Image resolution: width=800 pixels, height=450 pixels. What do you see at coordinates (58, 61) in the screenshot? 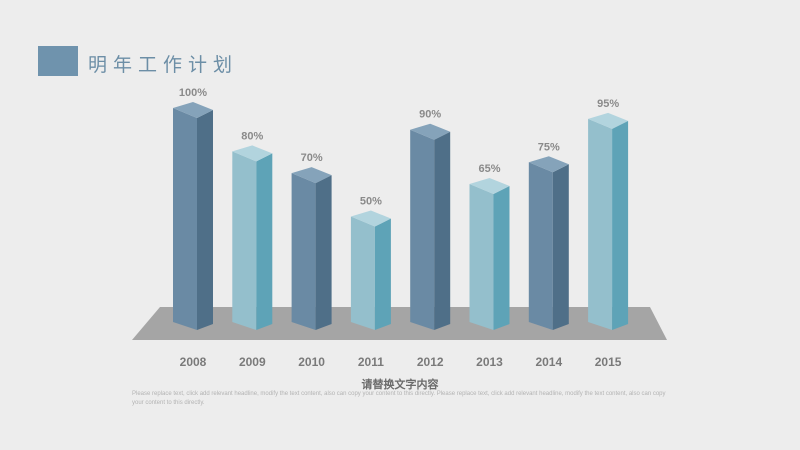
I see `title-accent-block` at bounding box center [58, 61].